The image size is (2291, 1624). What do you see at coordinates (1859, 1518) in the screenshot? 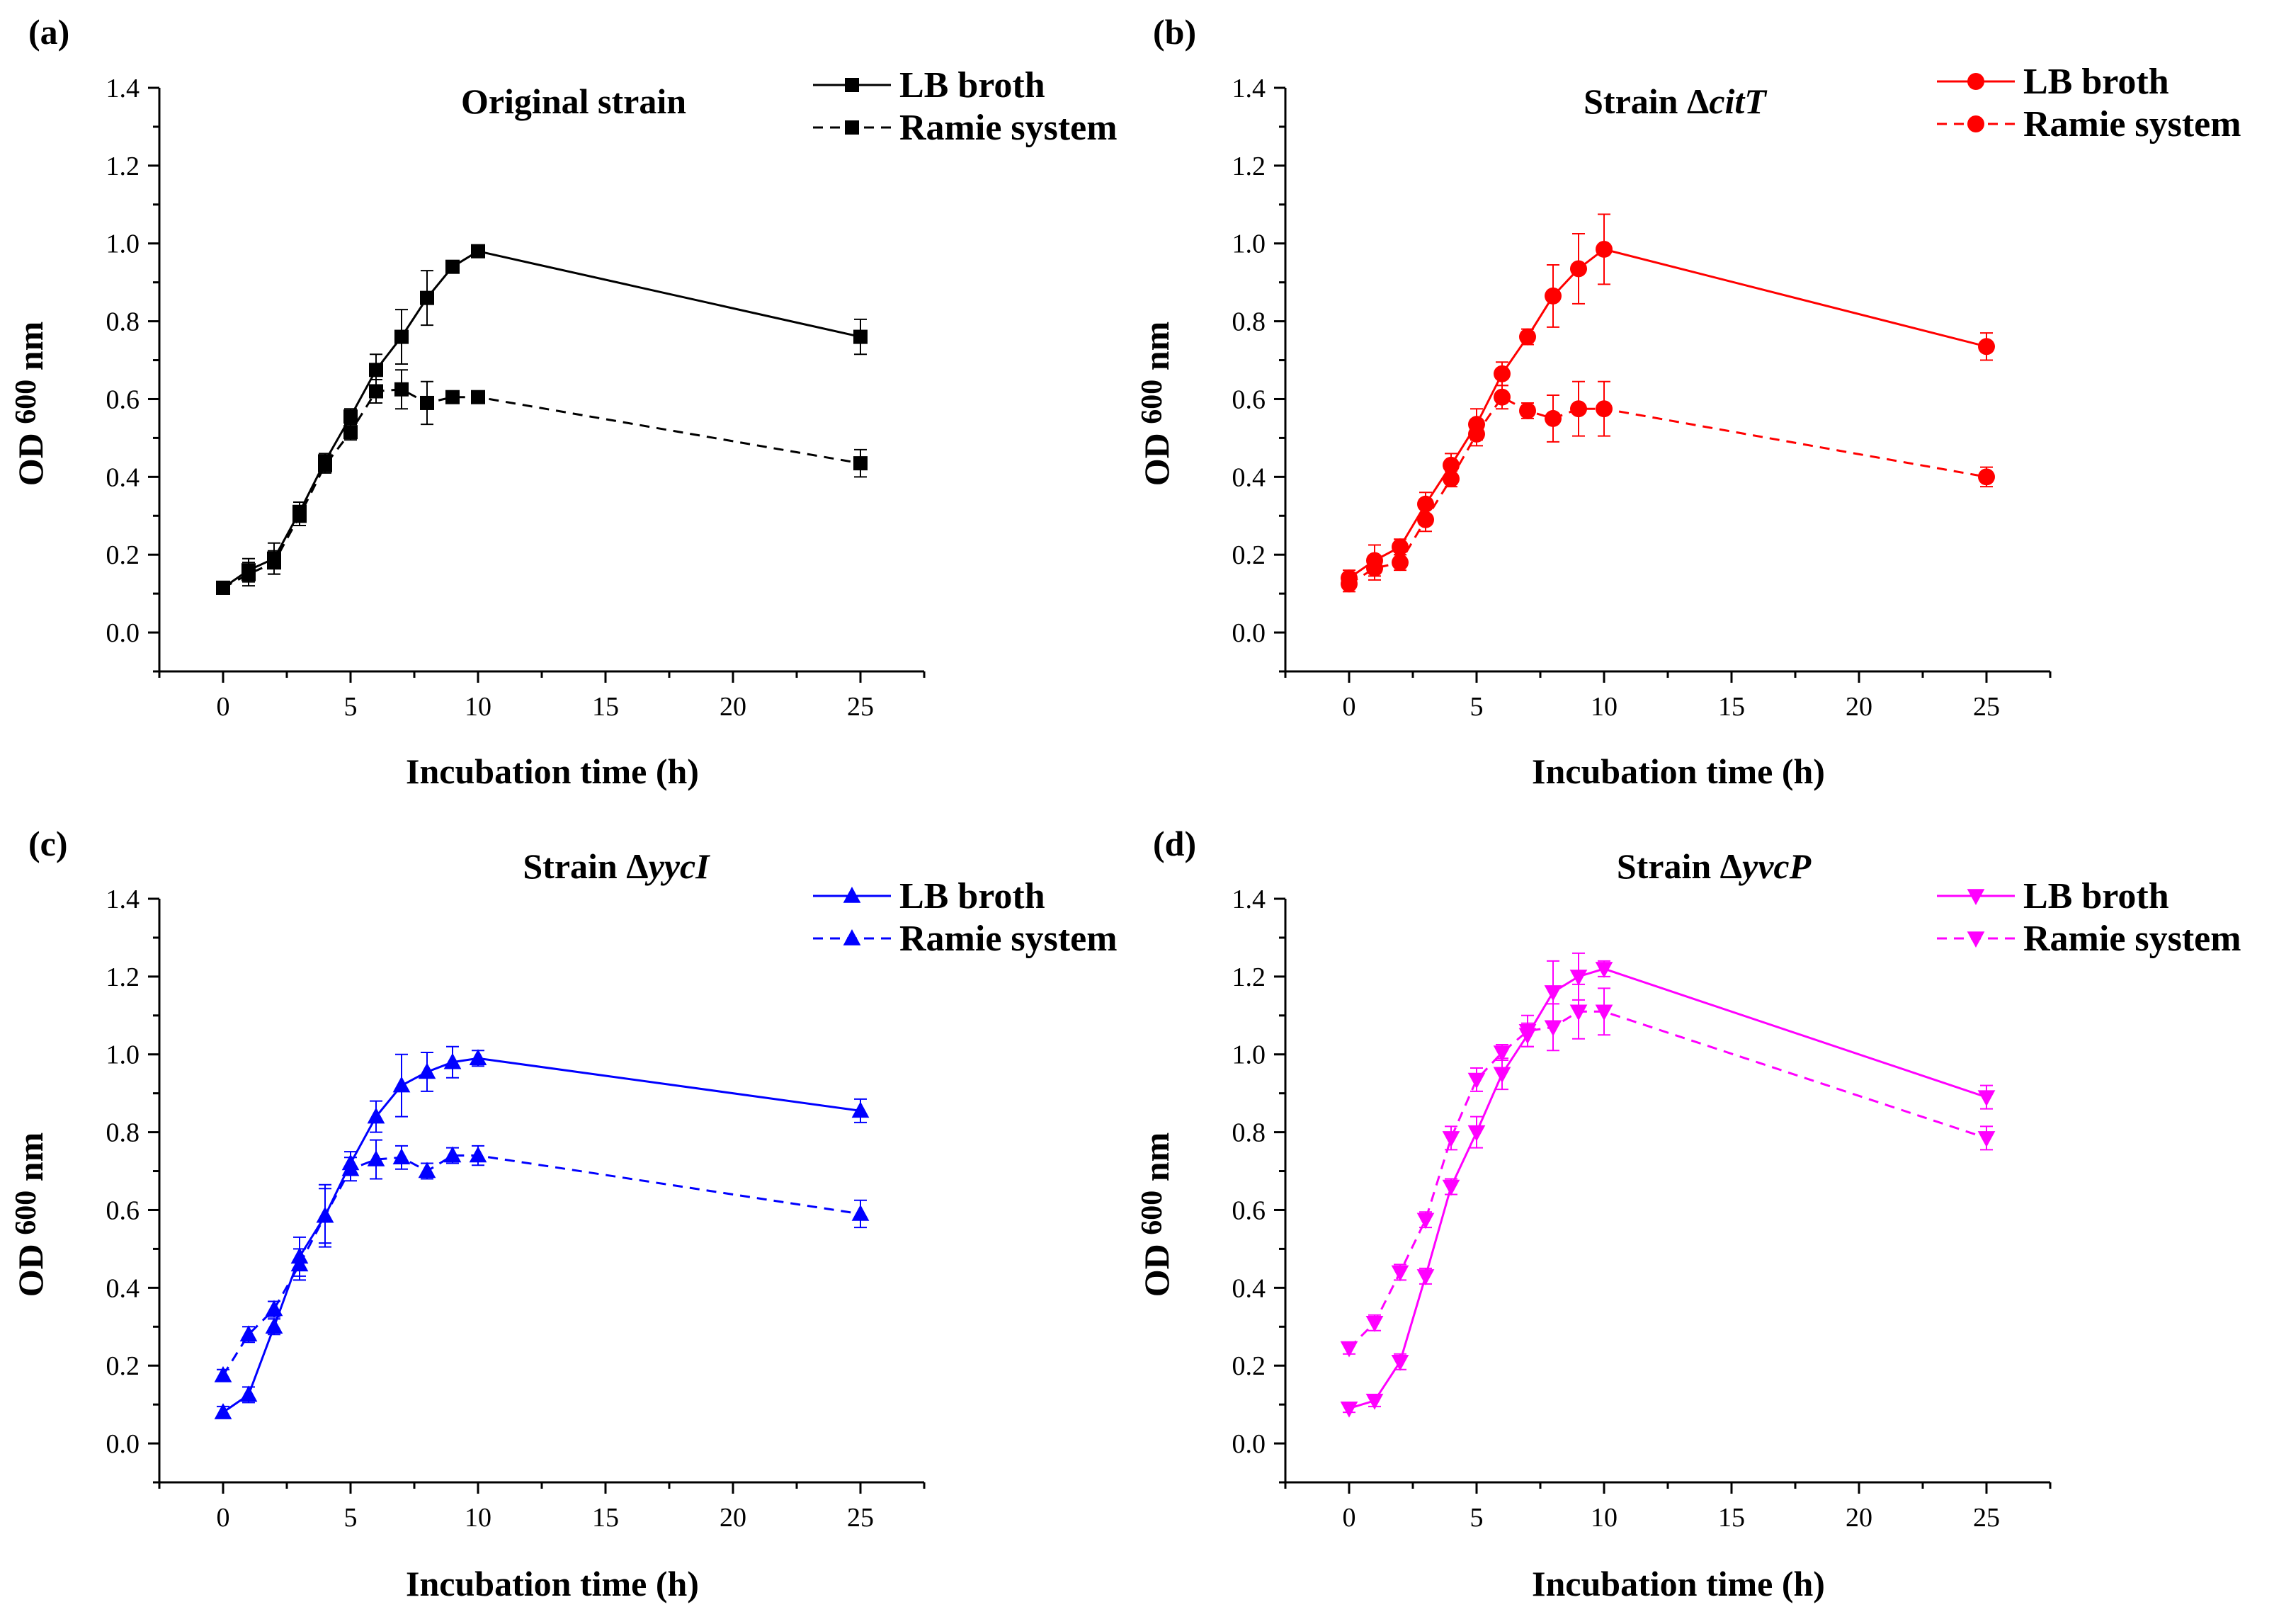
I see `x-tick-label: 20` at bounding box center [1859, 1518].